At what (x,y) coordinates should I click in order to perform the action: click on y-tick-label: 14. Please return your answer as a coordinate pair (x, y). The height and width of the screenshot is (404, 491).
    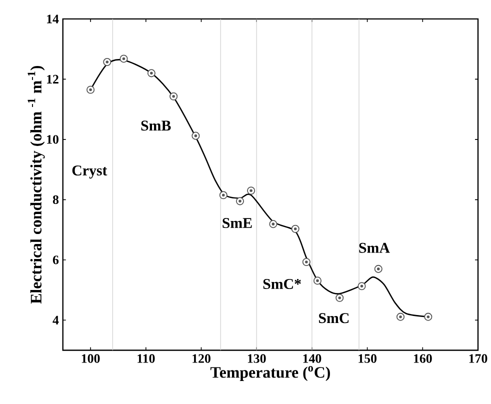
    Looking at the image, I should click on (53, 19).